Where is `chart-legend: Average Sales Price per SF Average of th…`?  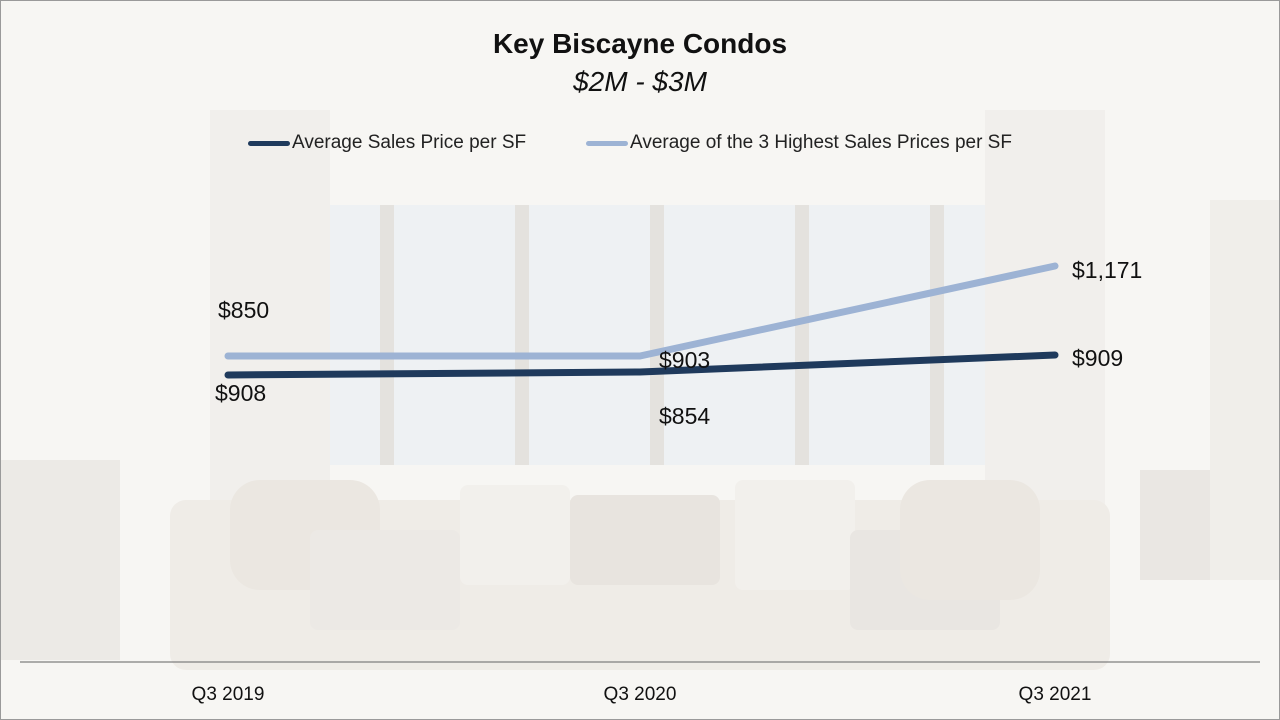
chart-legend: Average Sales Price per SF Average of th… is located at coordinates (640, 145).